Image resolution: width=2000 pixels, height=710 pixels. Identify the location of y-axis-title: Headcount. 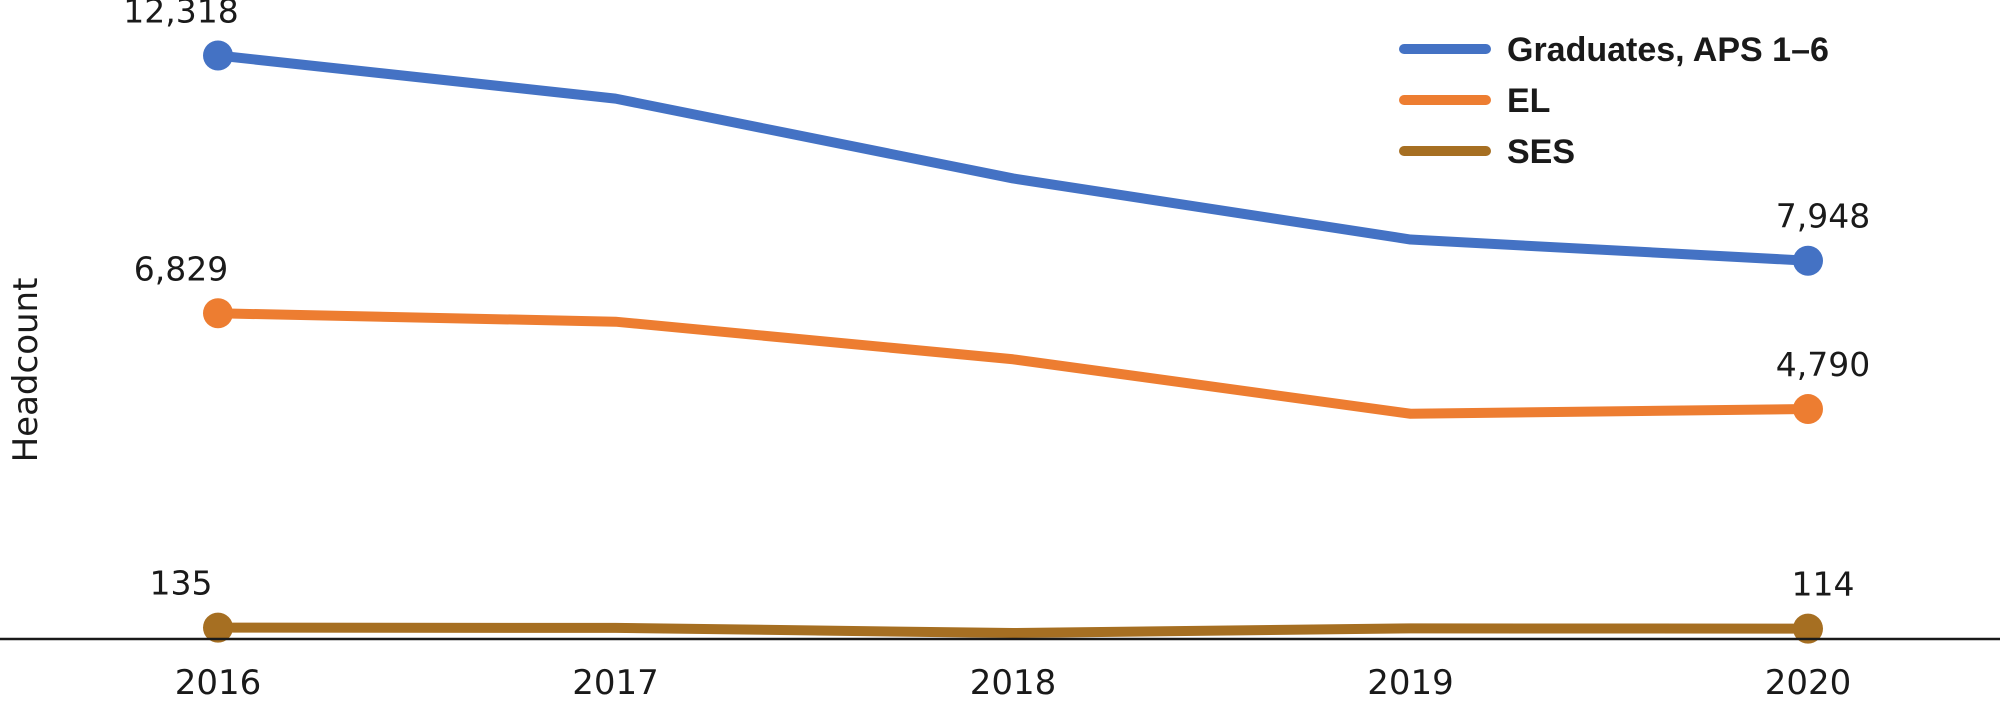
(26, 370).